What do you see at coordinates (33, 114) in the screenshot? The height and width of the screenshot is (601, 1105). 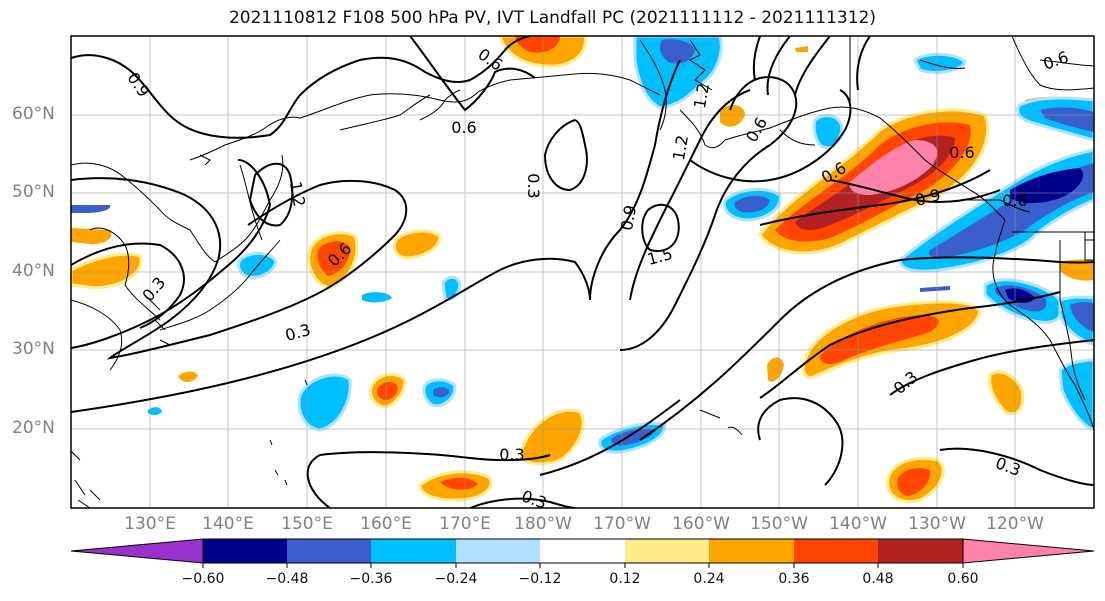 I see `latitude-label: 60°N` at bounding box center [33, 114].